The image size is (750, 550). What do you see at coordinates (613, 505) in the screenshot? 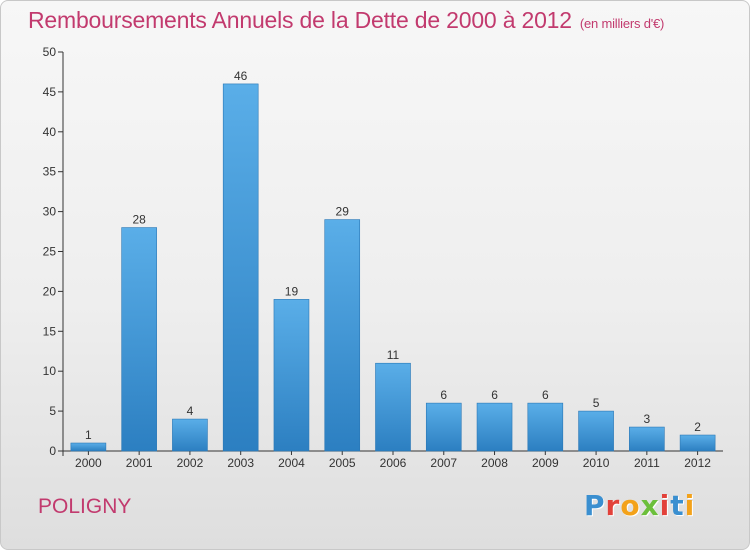
I see `logo-letter: r` at bounding box center [613, 505].